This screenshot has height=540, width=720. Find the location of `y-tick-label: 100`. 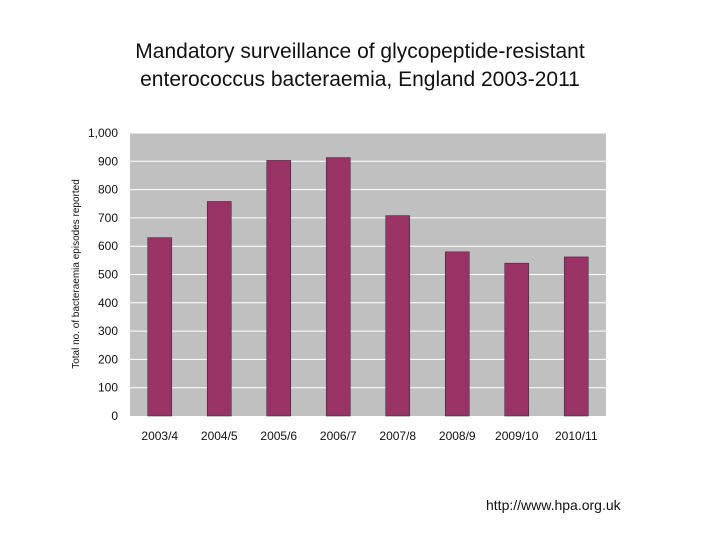

y-tick-label: 100 is located at coordinates (108, 388).